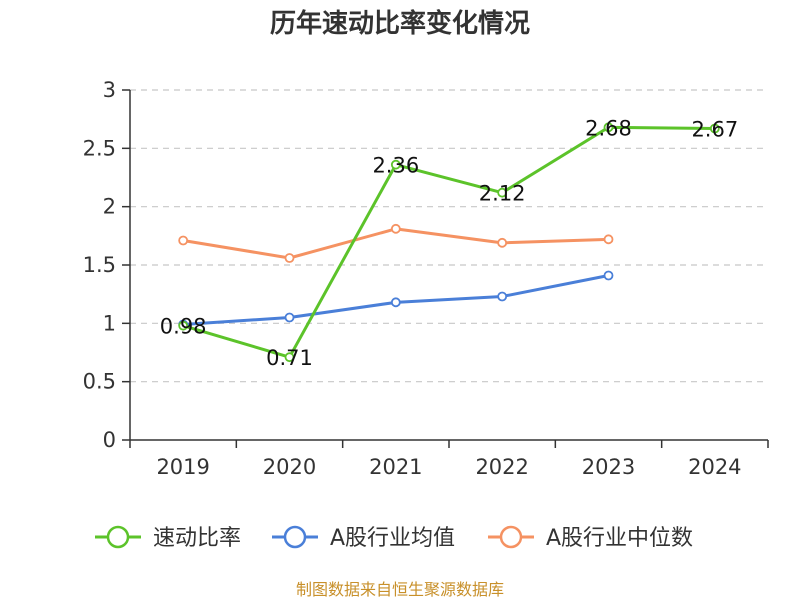  I want to click on data-label: 2.36, so click(395, 166).